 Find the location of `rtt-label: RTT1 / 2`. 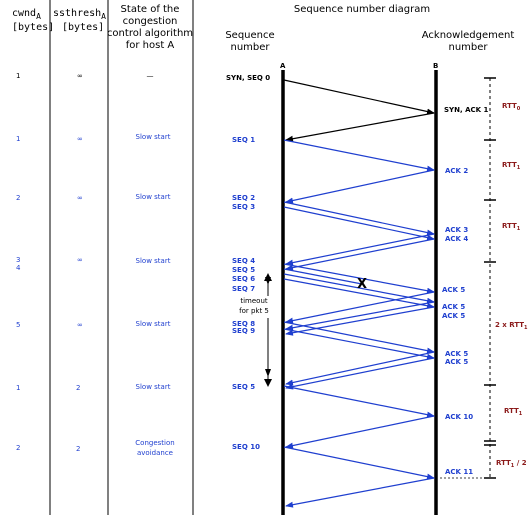

rtt-label: RTT1 / 2 is located at coordinates (511, 464).